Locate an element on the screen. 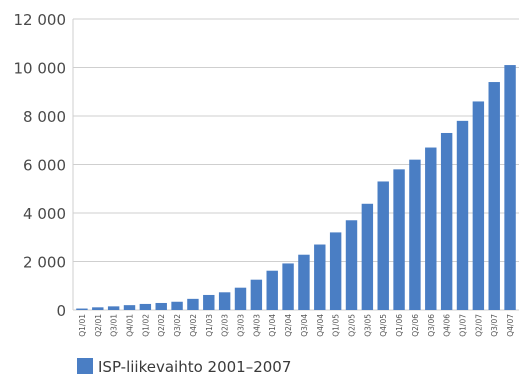 Image resolution: width=519 pixels, height=378 pixels. x-tick-label: Q1/02 is located at coordinates (145, 325).